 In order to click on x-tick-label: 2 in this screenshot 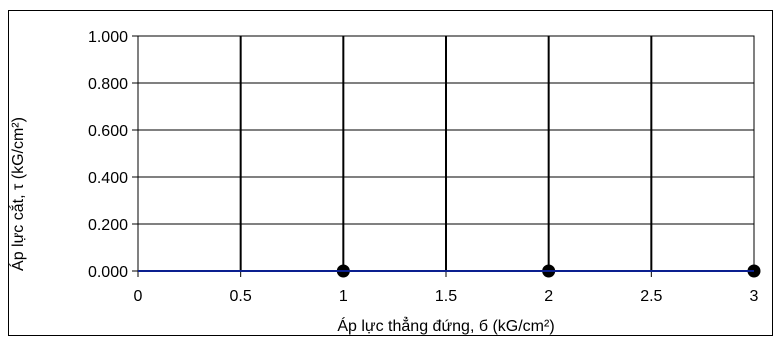, I will do `click(548, 296)`.